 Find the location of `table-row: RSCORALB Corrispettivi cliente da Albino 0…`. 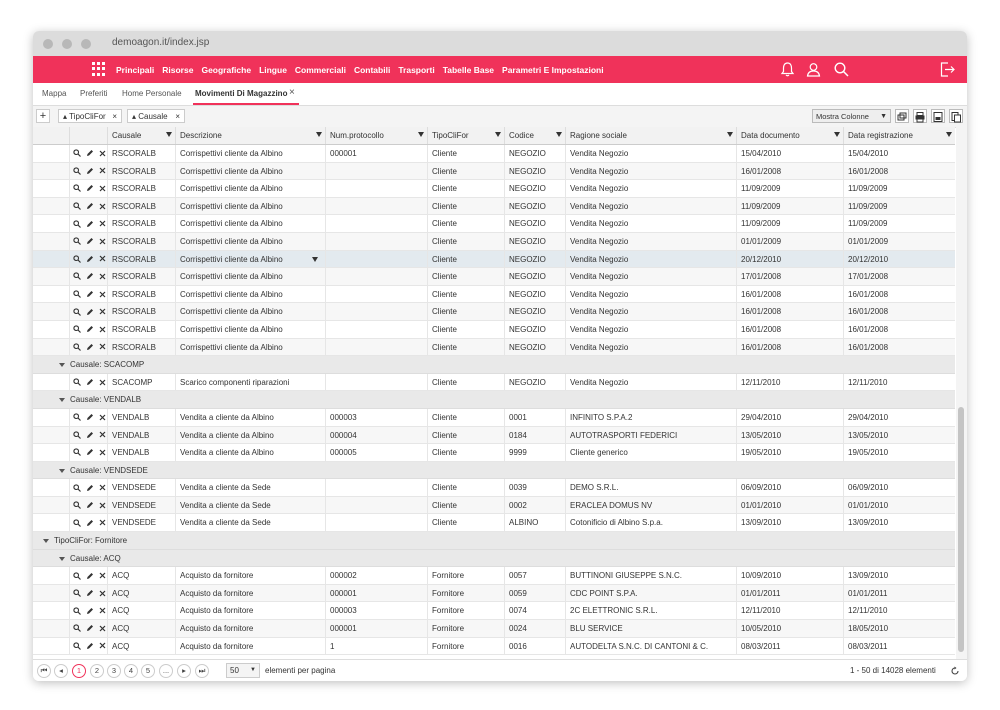

table-row: RSCORALB Corrispettivi cliente da Albino 0… is located at coordinates (494, 154).